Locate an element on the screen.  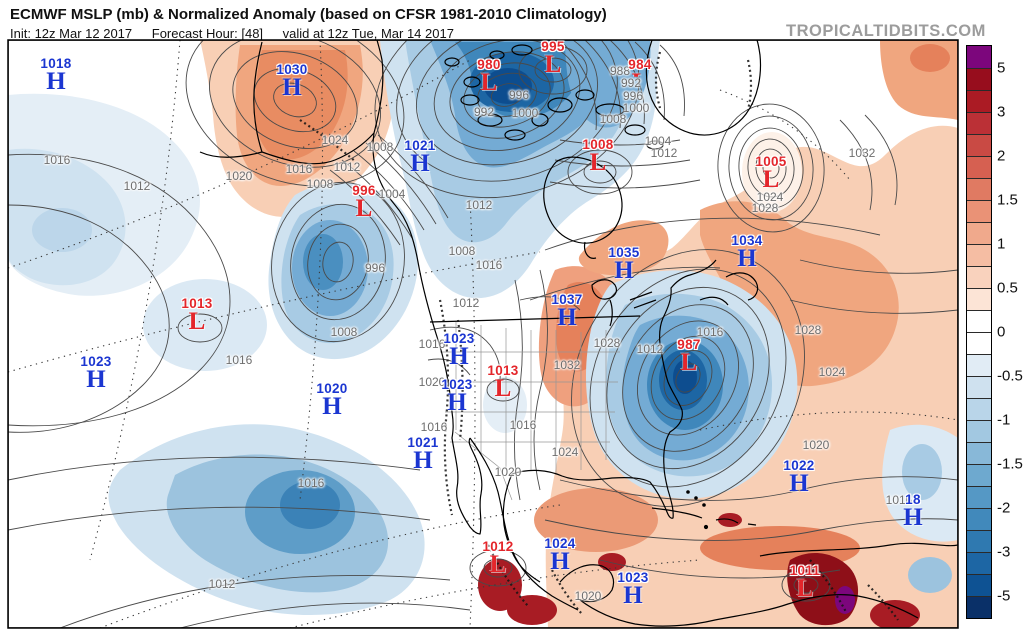
colorbar-segment--1.25 is located at coordinates (979, 453).